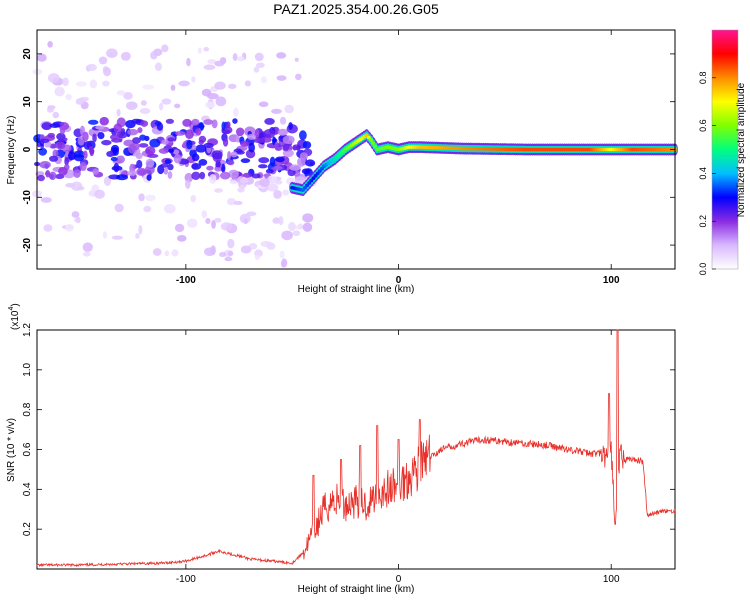 The height and width of the screenshot is (600, 750). What do you see at coordinates (186, 579) in the screenshot?
I see `snr-x-tick-label: -100` at bounding box center [186, 579].